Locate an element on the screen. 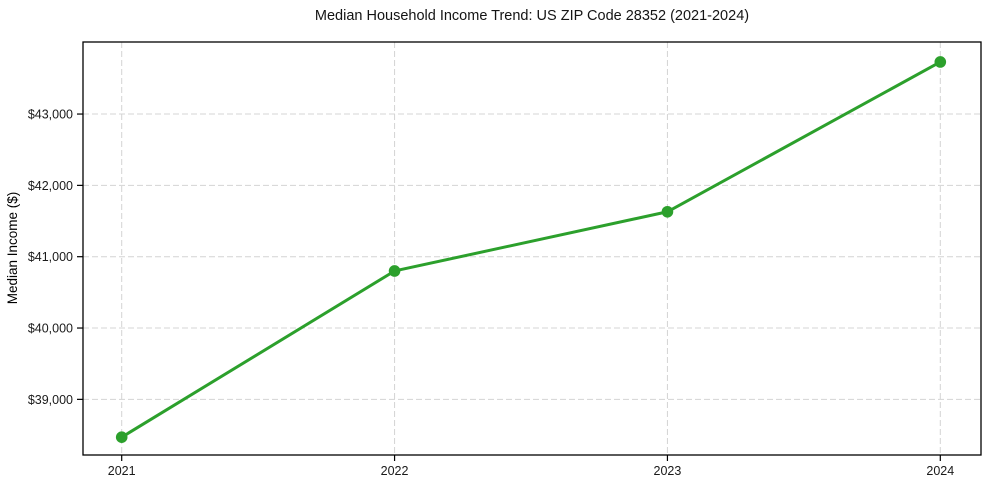 The image size is (989, 490). data-point-2022 is located at coordinates (394, 271).